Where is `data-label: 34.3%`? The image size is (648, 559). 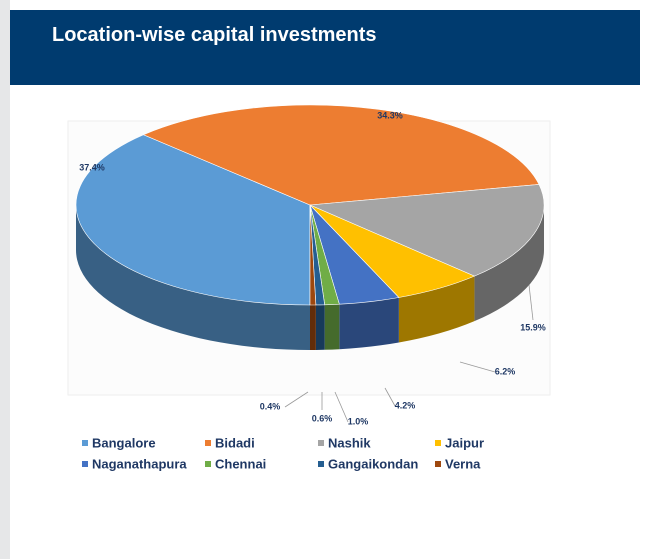 data-label: 34.3% is located at coordinates (390, 115).